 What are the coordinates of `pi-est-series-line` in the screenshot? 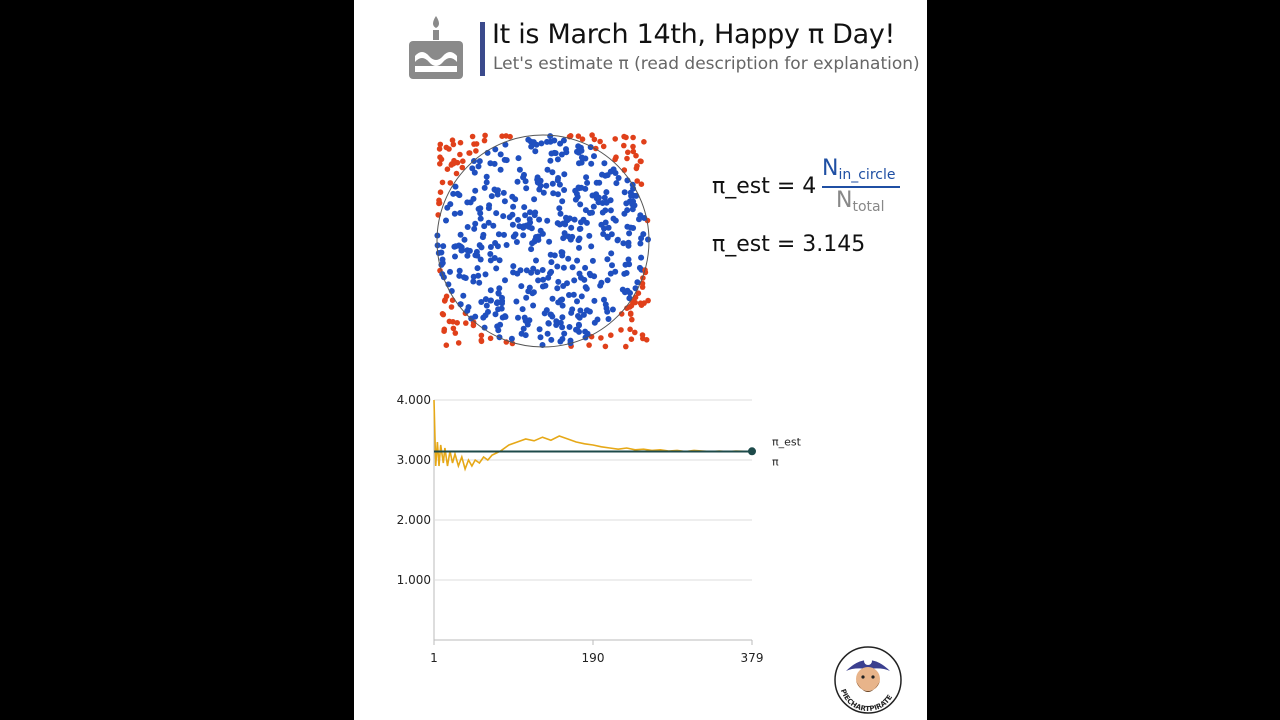 It's located at (592, 435).